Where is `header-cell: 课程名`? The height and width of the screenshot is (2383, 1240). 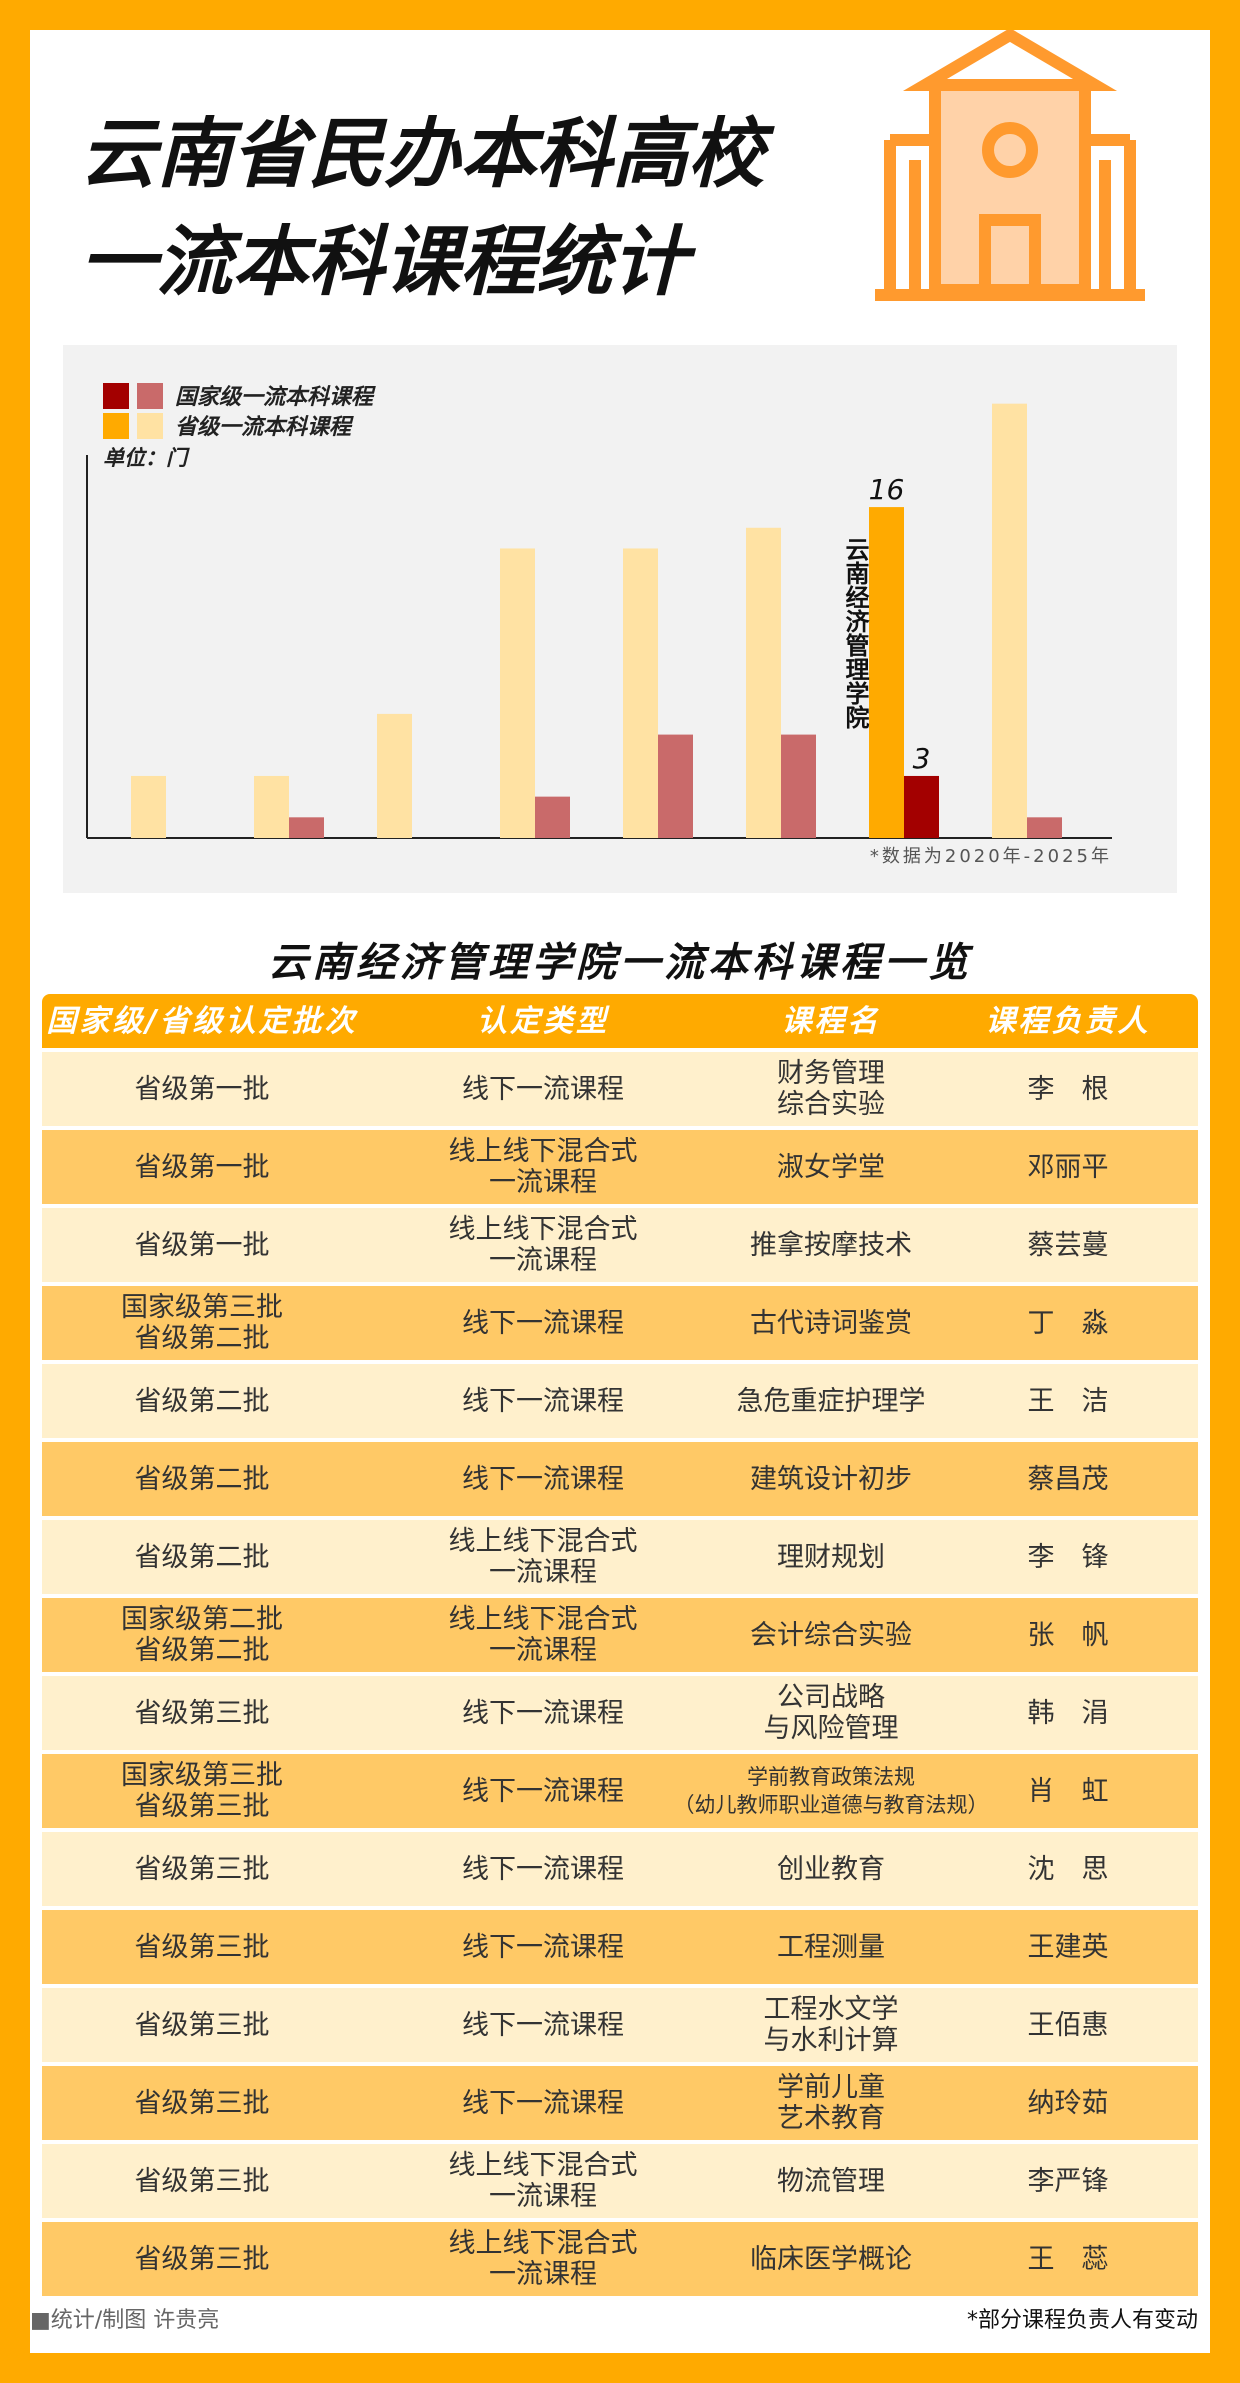 header-cell: 课程名 is located at coordinates (831, 1021).